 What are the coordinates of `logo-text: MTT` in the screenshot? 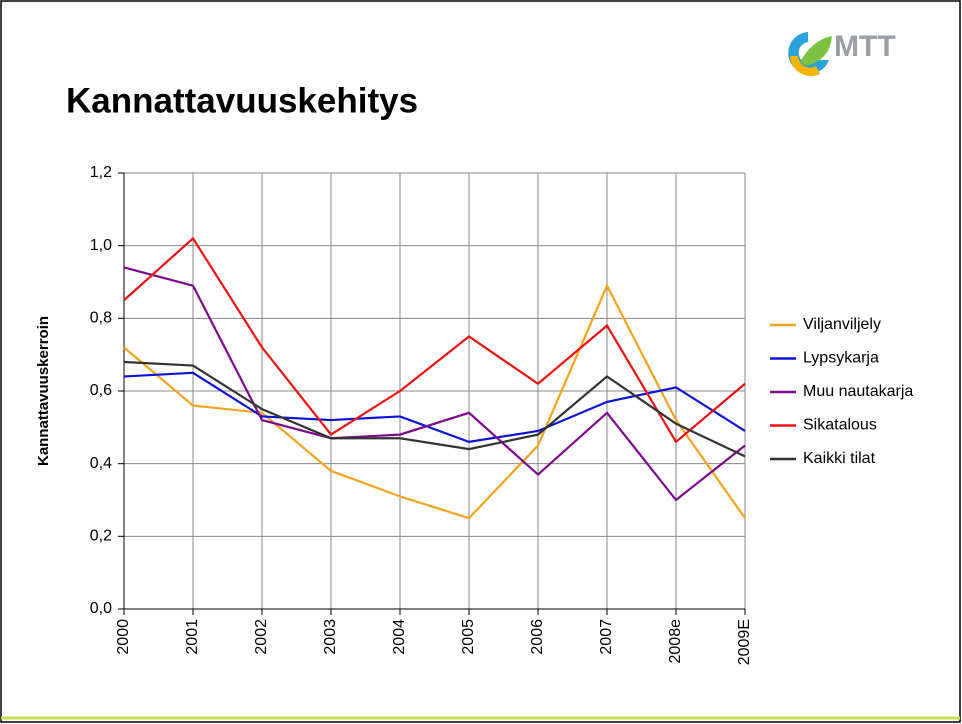 It's located at (865, 46).